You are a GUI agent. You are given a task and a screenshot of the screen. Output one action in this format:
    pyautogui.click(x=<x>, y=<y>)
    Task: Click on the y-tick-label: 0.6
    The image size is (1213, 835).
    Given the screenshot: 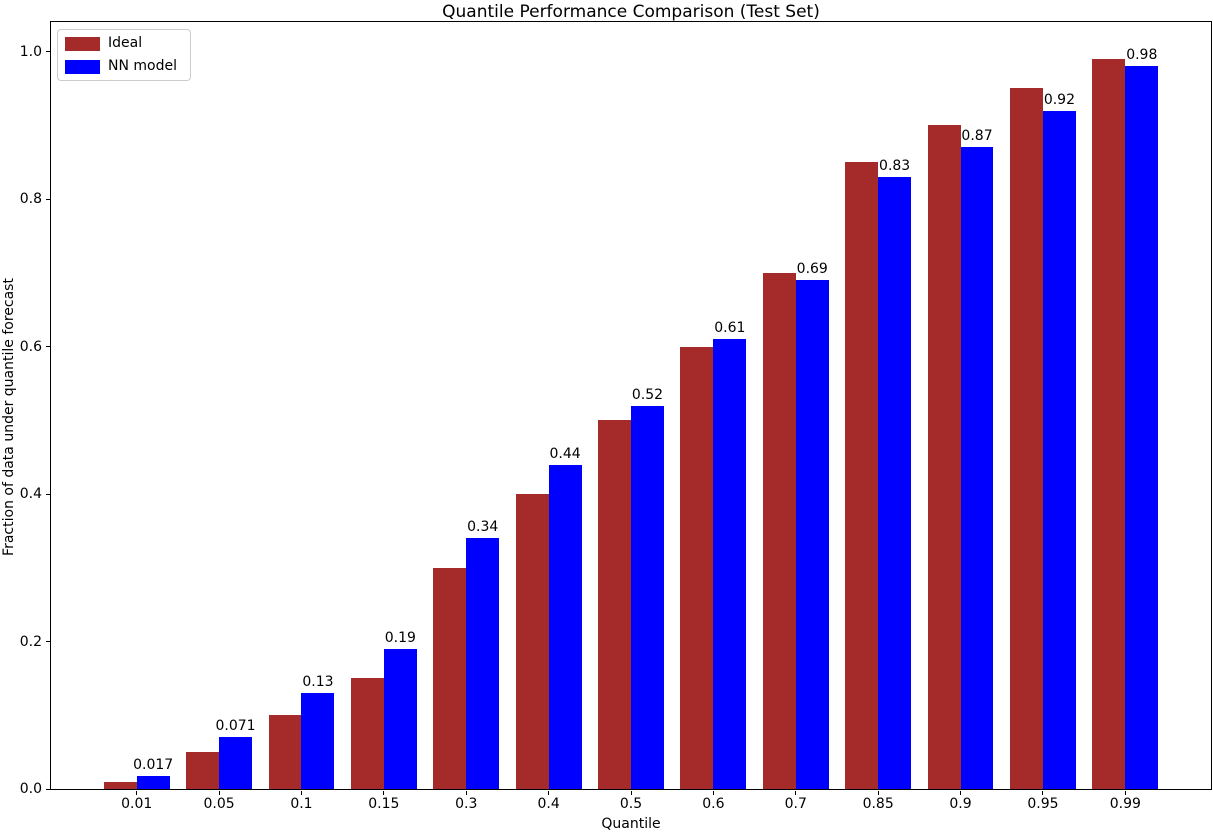 What is the action you would take?
    pyautogui.click(x=30, y=346)
    